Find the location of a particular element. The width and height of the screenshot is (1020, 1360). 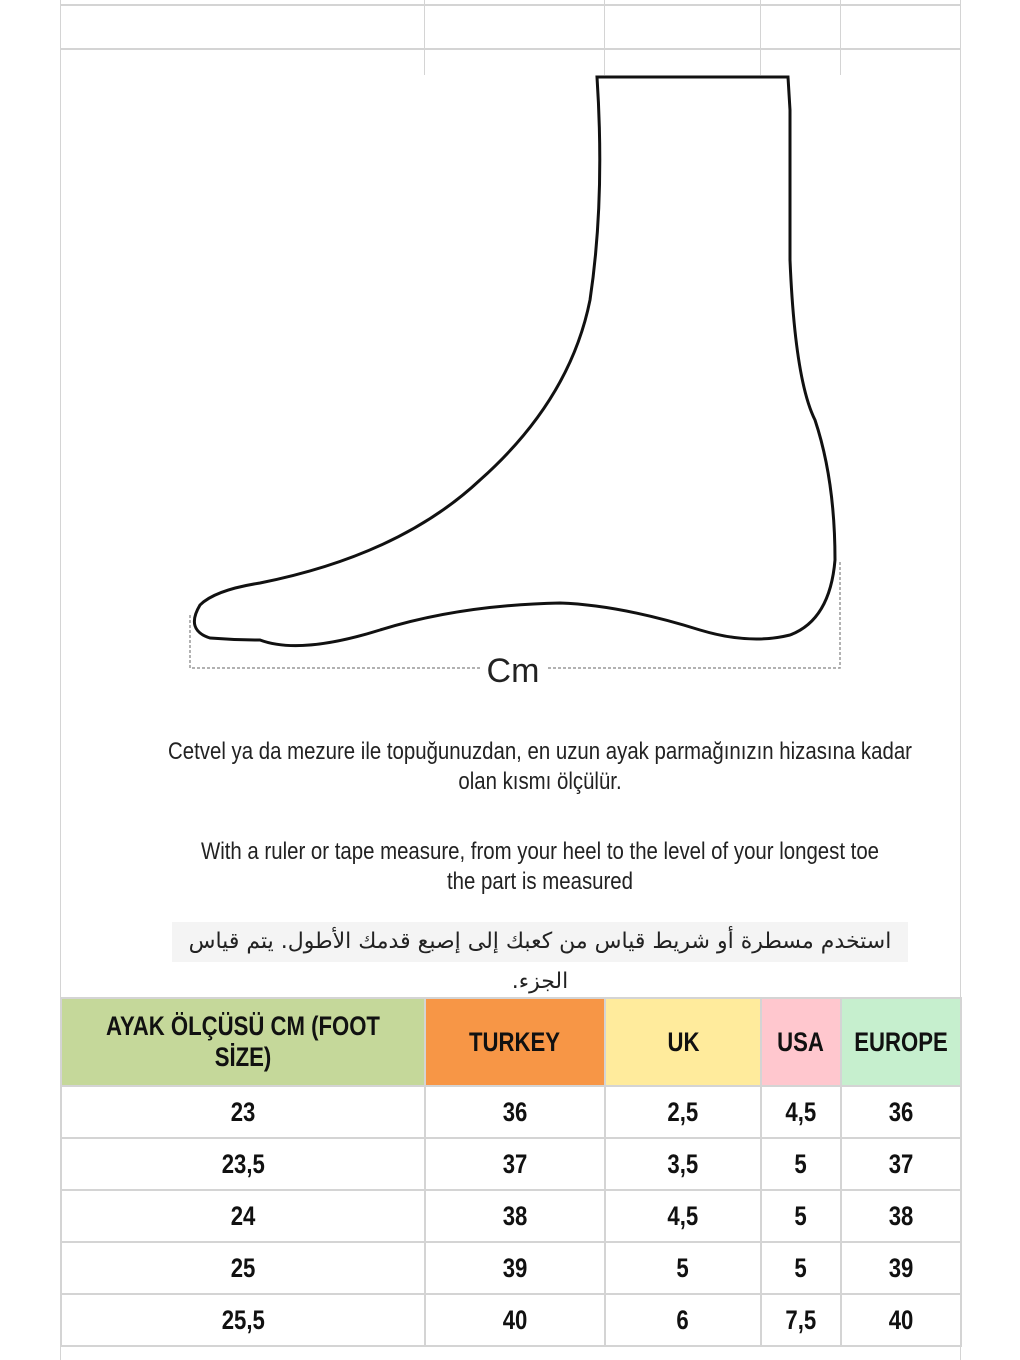

header-europe: EUROPE is located at coordinates (901, 1042).